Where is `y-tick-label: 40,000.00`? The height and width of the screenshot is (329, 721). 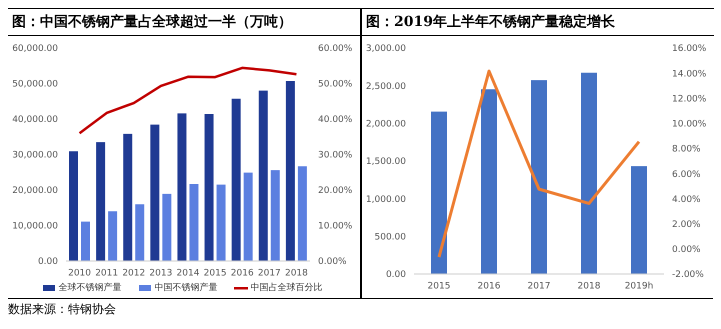 y-tick-label: 40,000.00 is located at coordinates (35, 120).